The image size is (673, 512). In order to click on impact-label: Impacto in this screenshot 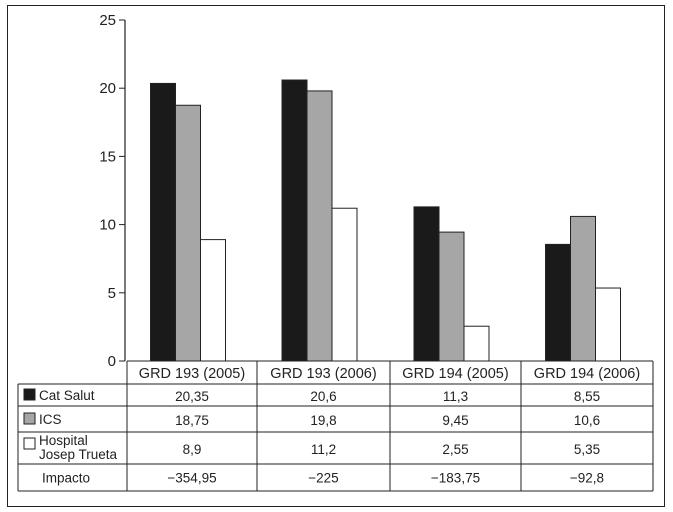, I will do `click(66, 478)`.